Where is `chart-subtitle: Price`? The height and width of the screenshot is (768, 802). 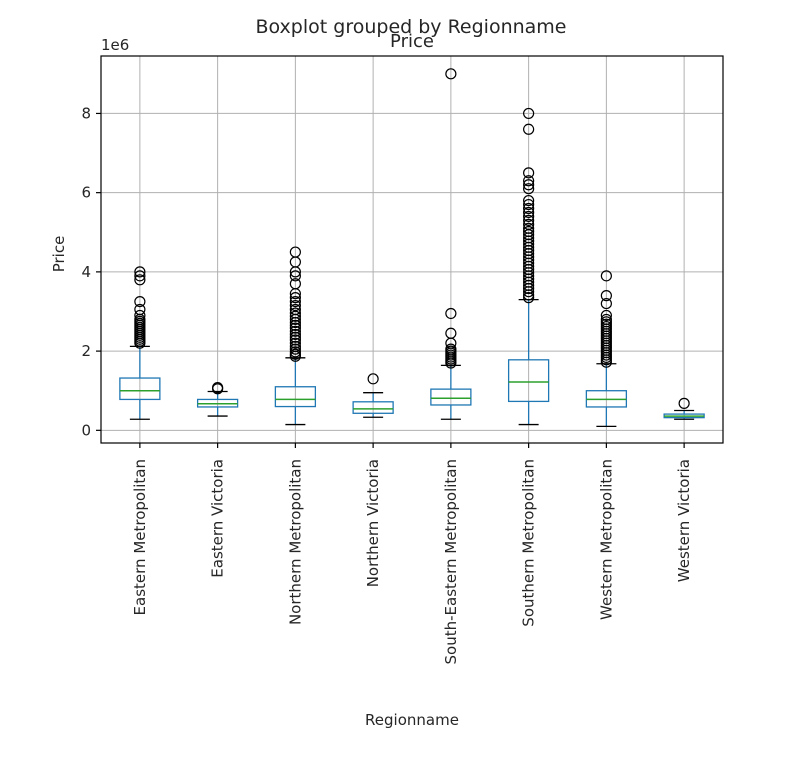
chart-subtitle: Price is located at coordinates (412, 41).